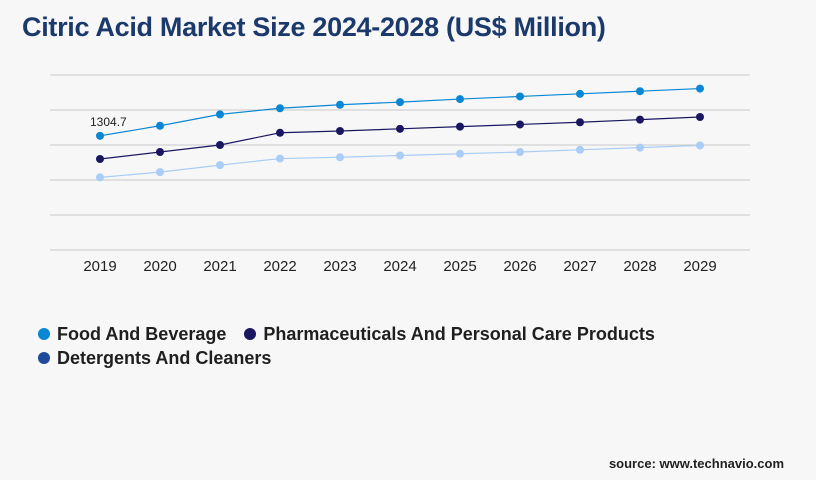  I want to click on data-labels: 1304.7, so click(108, 122).